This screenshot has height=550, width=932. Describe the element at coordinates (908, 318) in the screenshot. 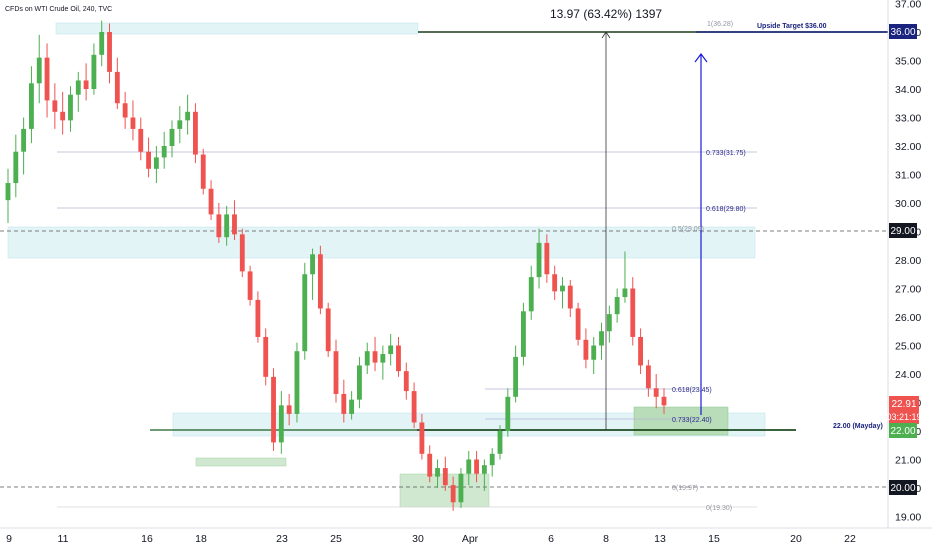

I see `price-tick-label: 26.00` at that location.